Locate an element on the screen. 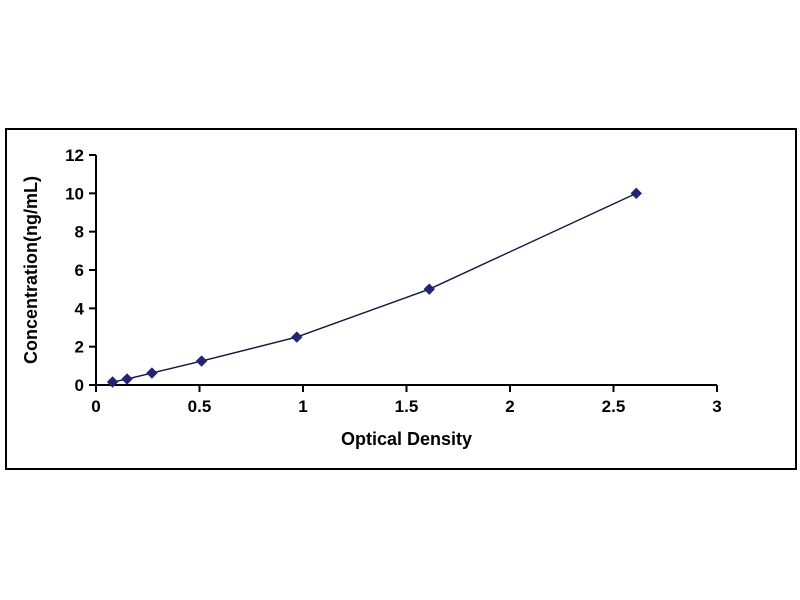  x-axis-tick-label: 2.5 is located at coordinates (614, 406).